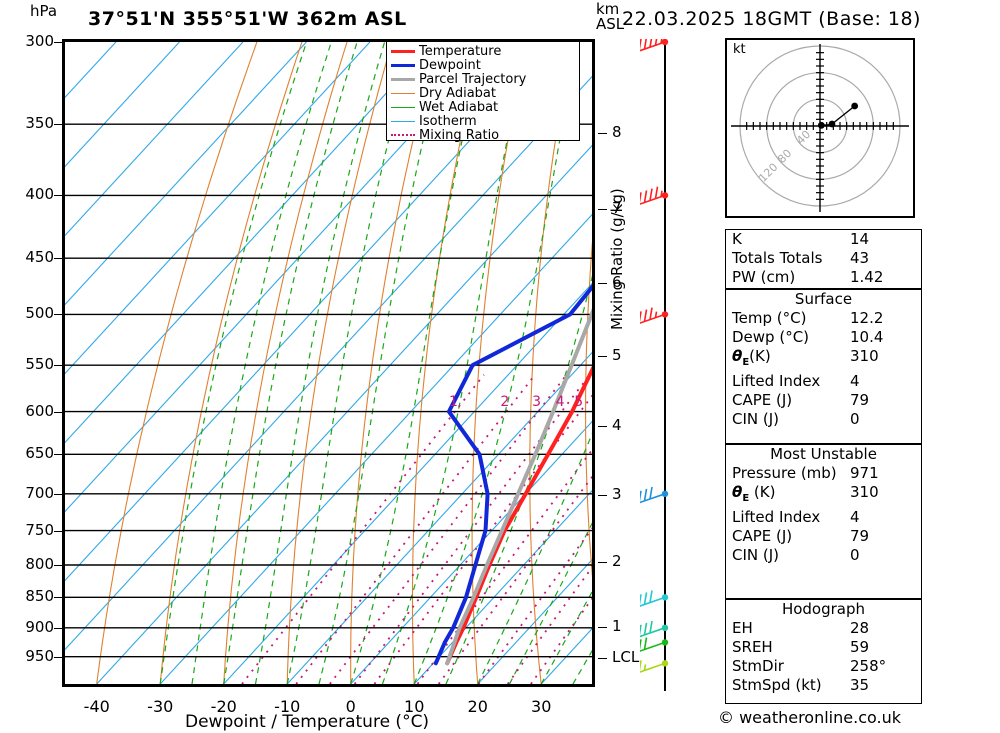 The height and width of the screenshot is (733, 1000). I want to click on info-row: StmDir 258°, so click(823, 666).